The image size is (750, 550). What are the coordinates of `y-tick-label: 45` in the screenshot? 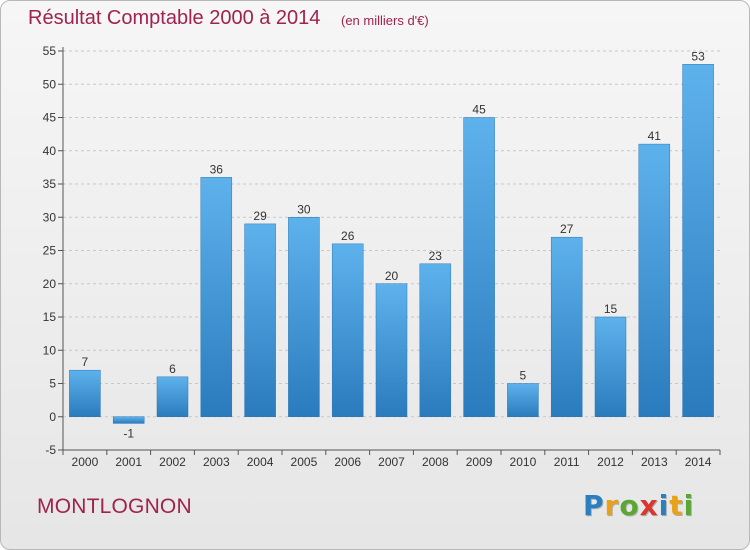 It's located at (50, 118).